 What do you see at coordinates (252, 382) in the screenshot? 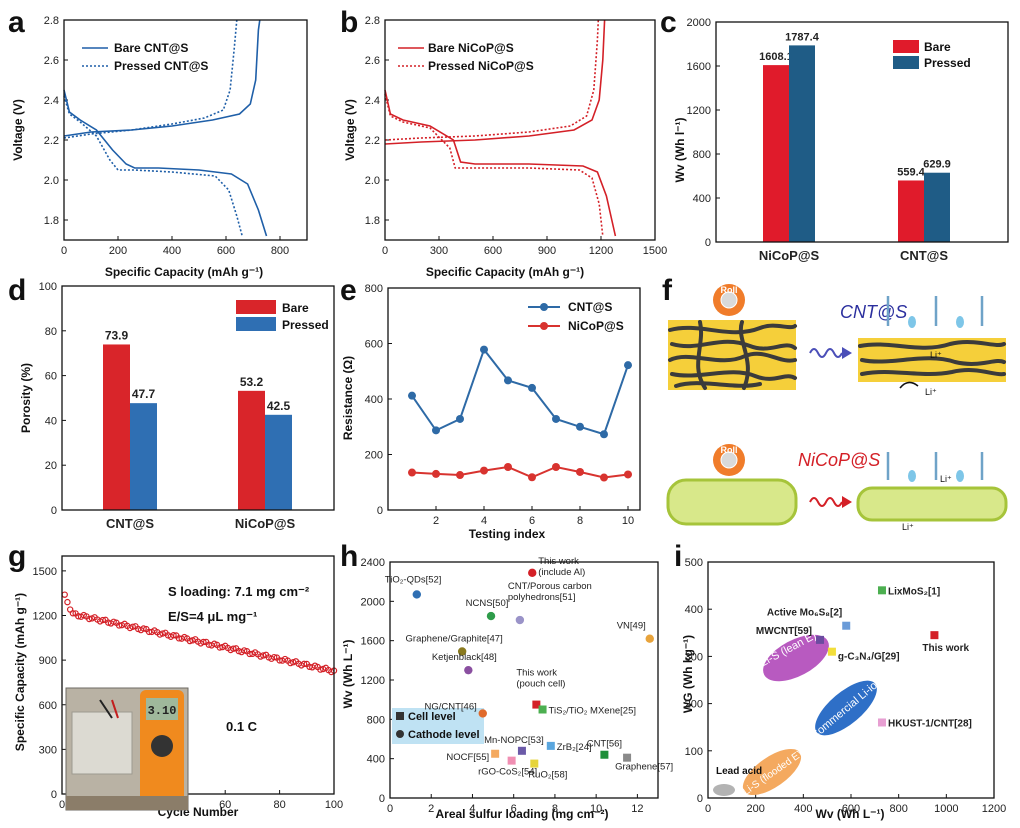
I see `bar-value-label: 53.2` at bounding box center [252, 382].